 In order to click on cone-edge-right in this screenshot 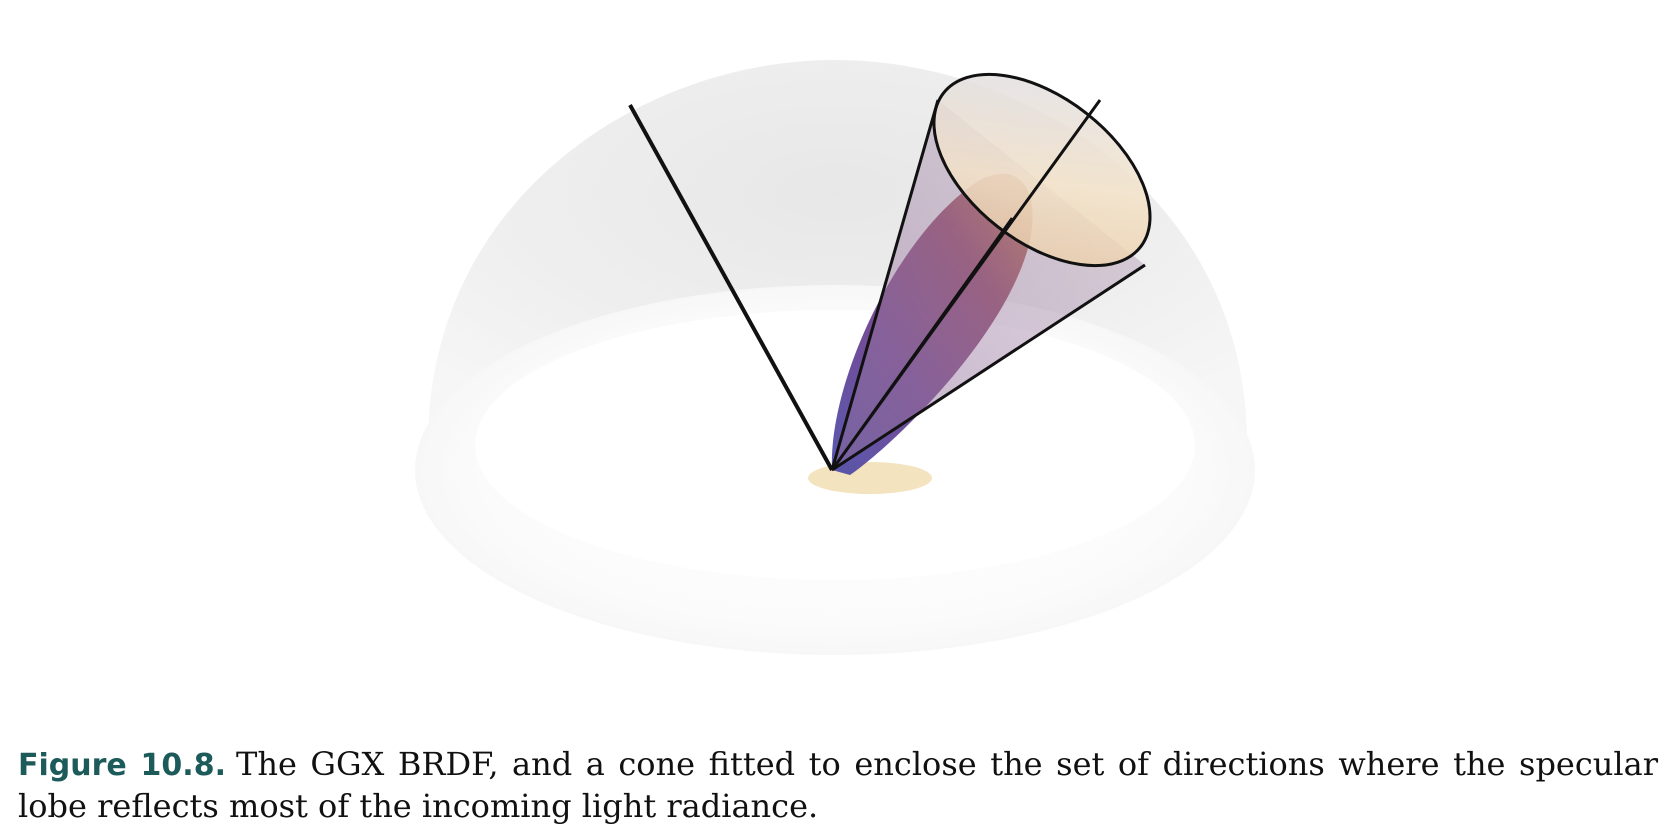, I will do `click(988, 367)`.